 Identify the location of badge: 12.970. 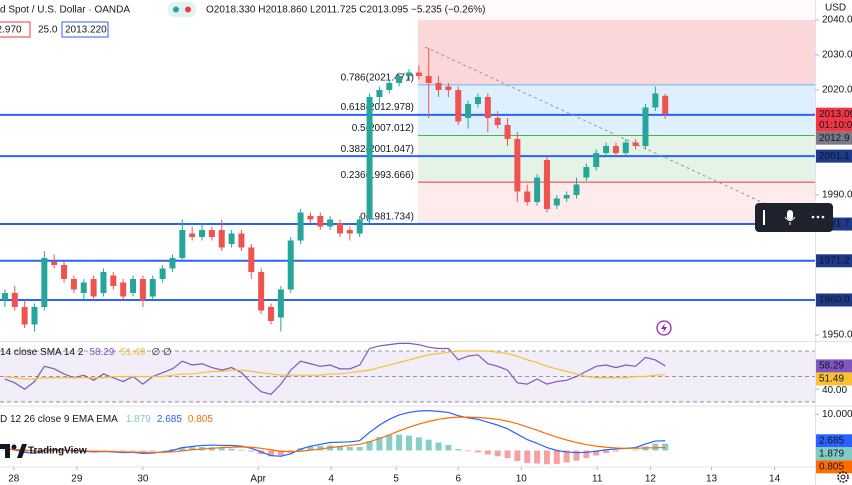
(11, 30).